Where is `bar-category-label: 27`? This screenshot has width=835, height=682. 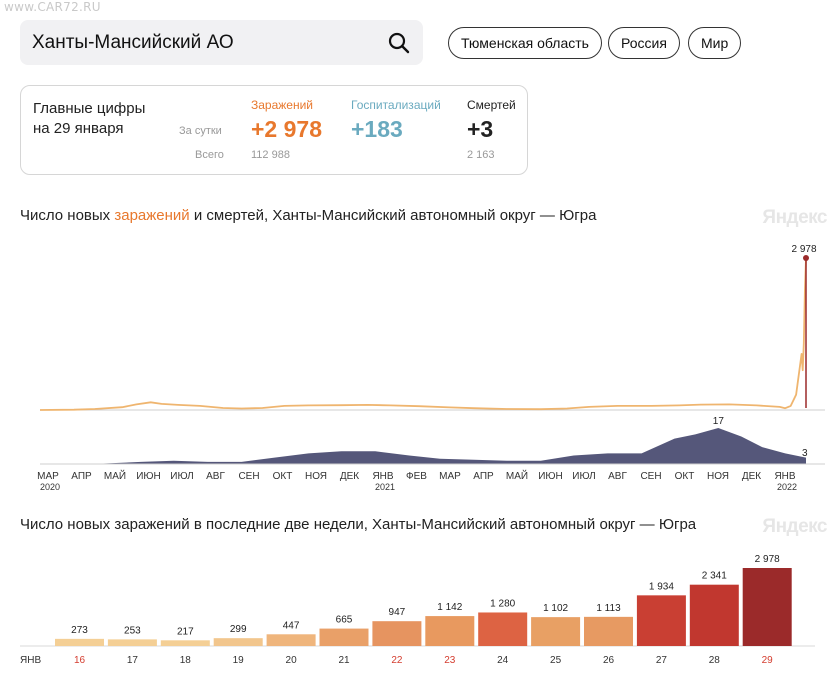
bar-category-label: 27 is located at coordinates (662, 660).